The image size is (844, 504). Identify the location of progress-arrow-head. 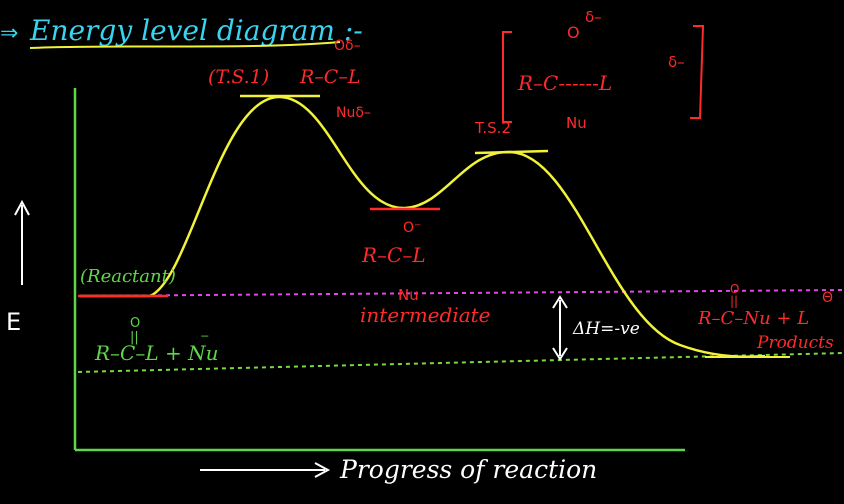
(322, 470).